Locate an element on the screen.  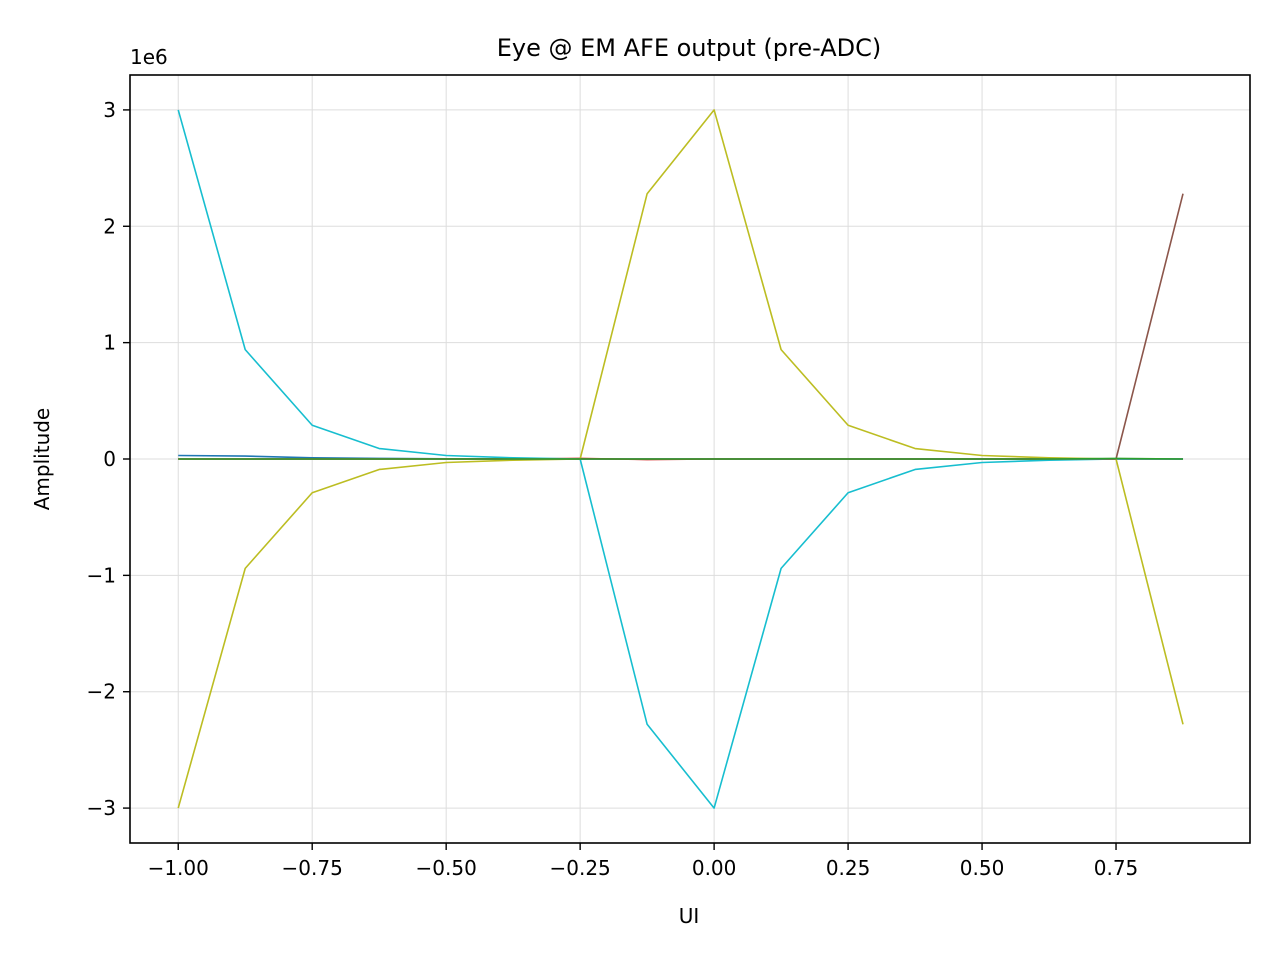
x-tick-label: −0.50 is located at coordinates (446, 868).